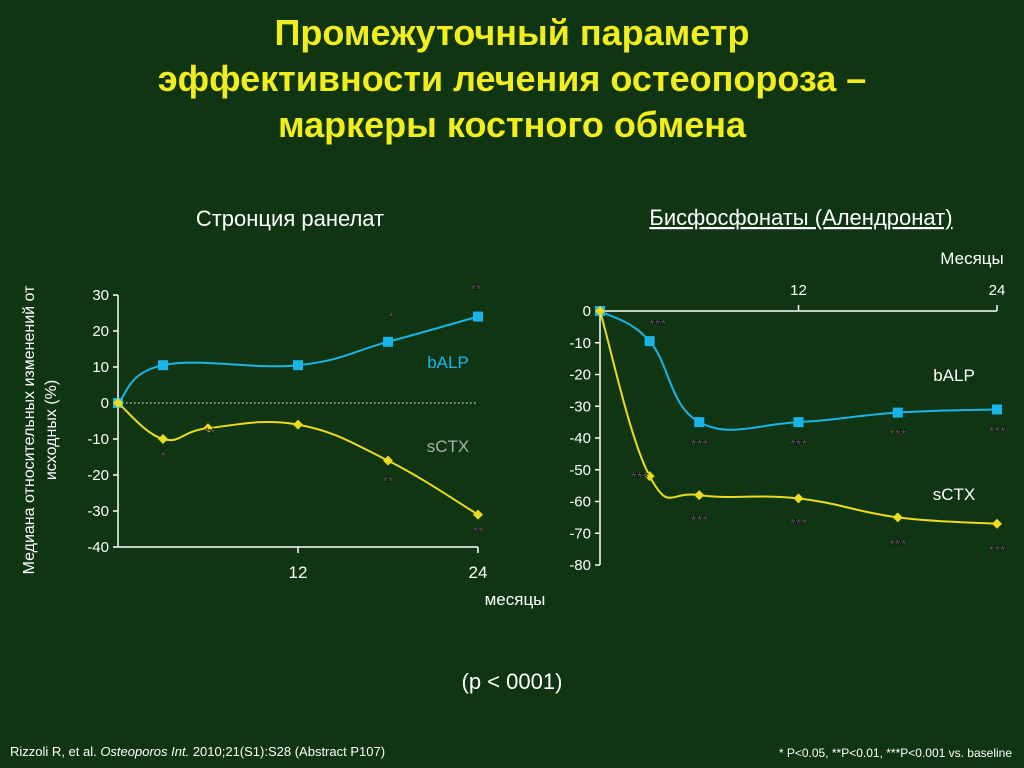 This screenshot has width=1024, height=768. What do you see at coordinates (105, 403) in the screenshot?
I see `panel1-y-tick-label: 0` at bounding box center [105, 403].